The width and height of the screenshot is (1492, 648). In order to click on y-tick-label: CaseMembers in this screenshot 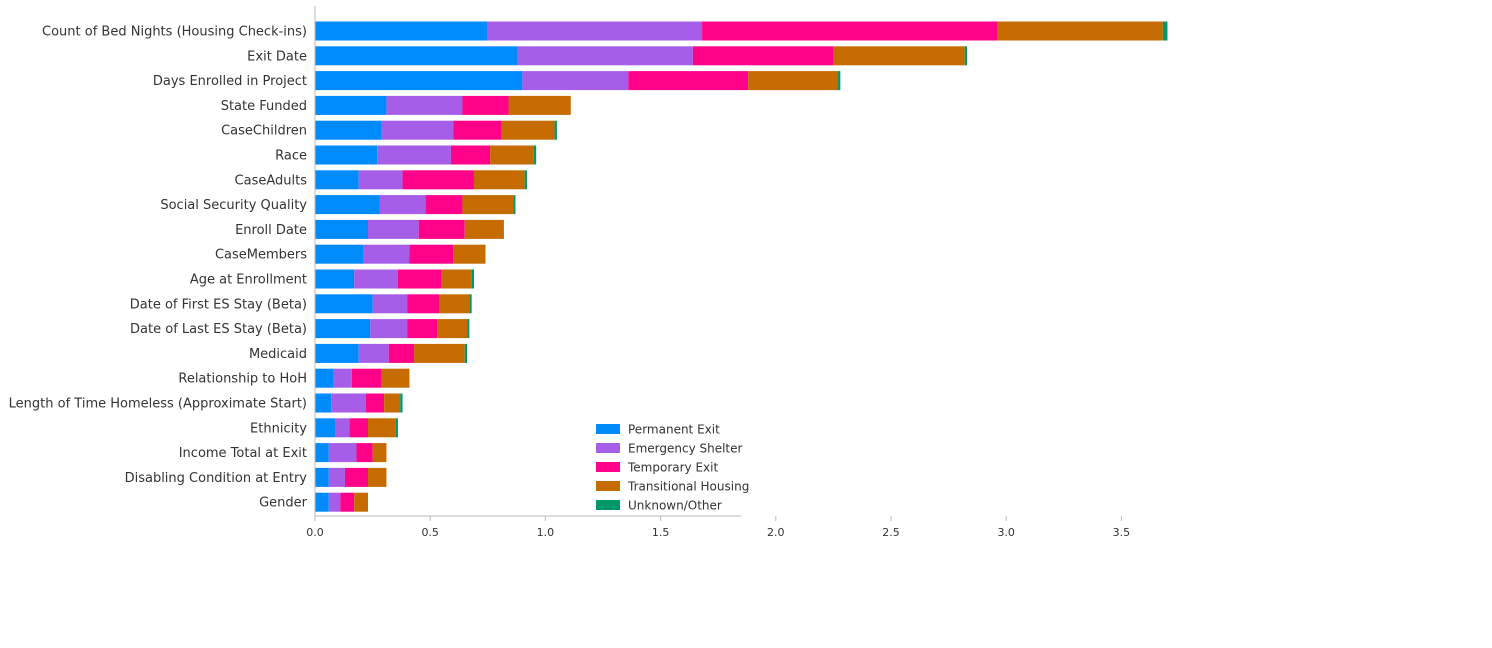, I will do `click(261, 255)`.